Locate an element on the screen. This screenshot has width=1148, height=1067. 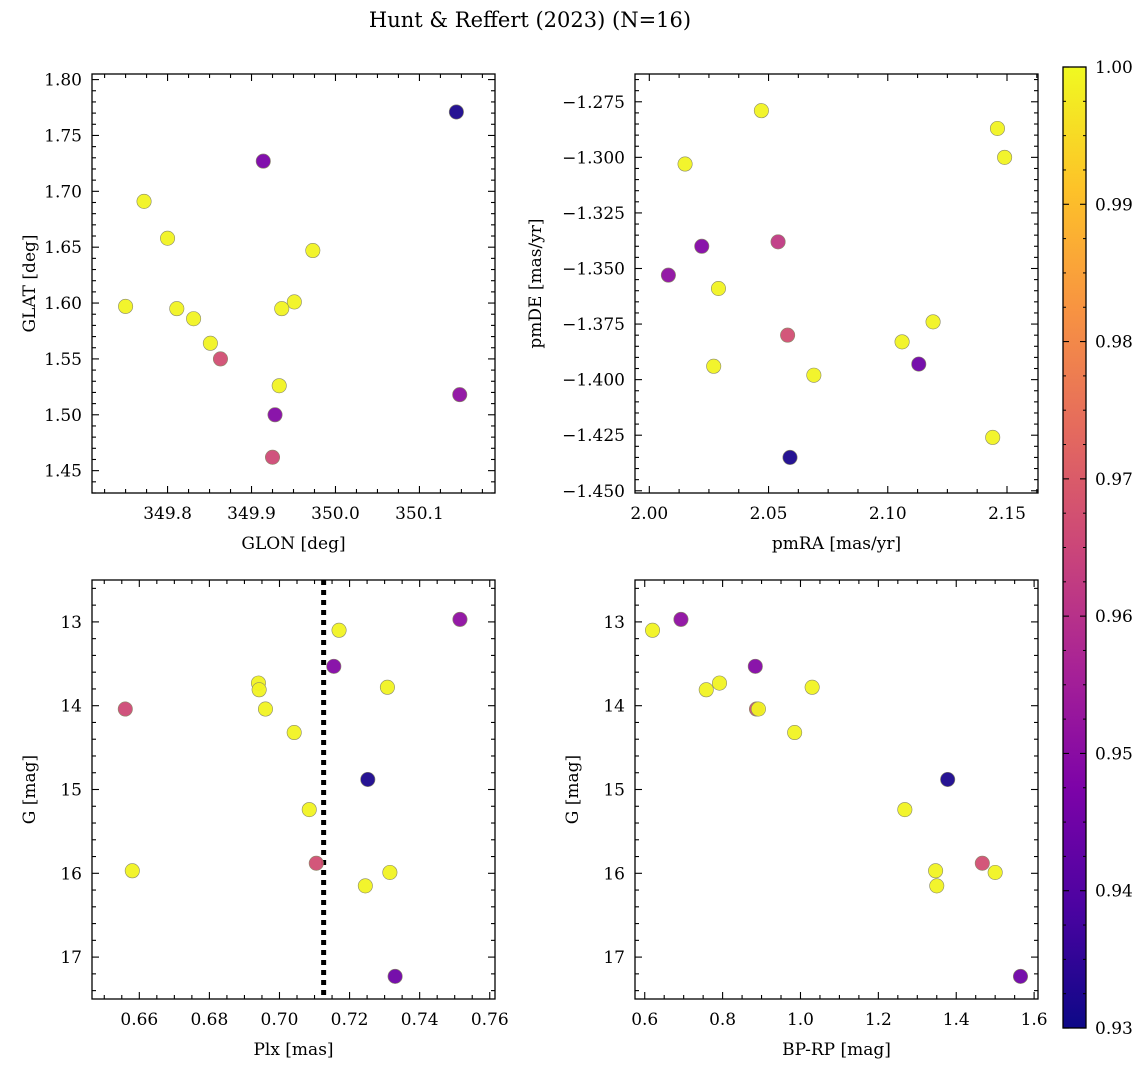
x-tick-label: 349.8 is located at coordinates (167, 514).